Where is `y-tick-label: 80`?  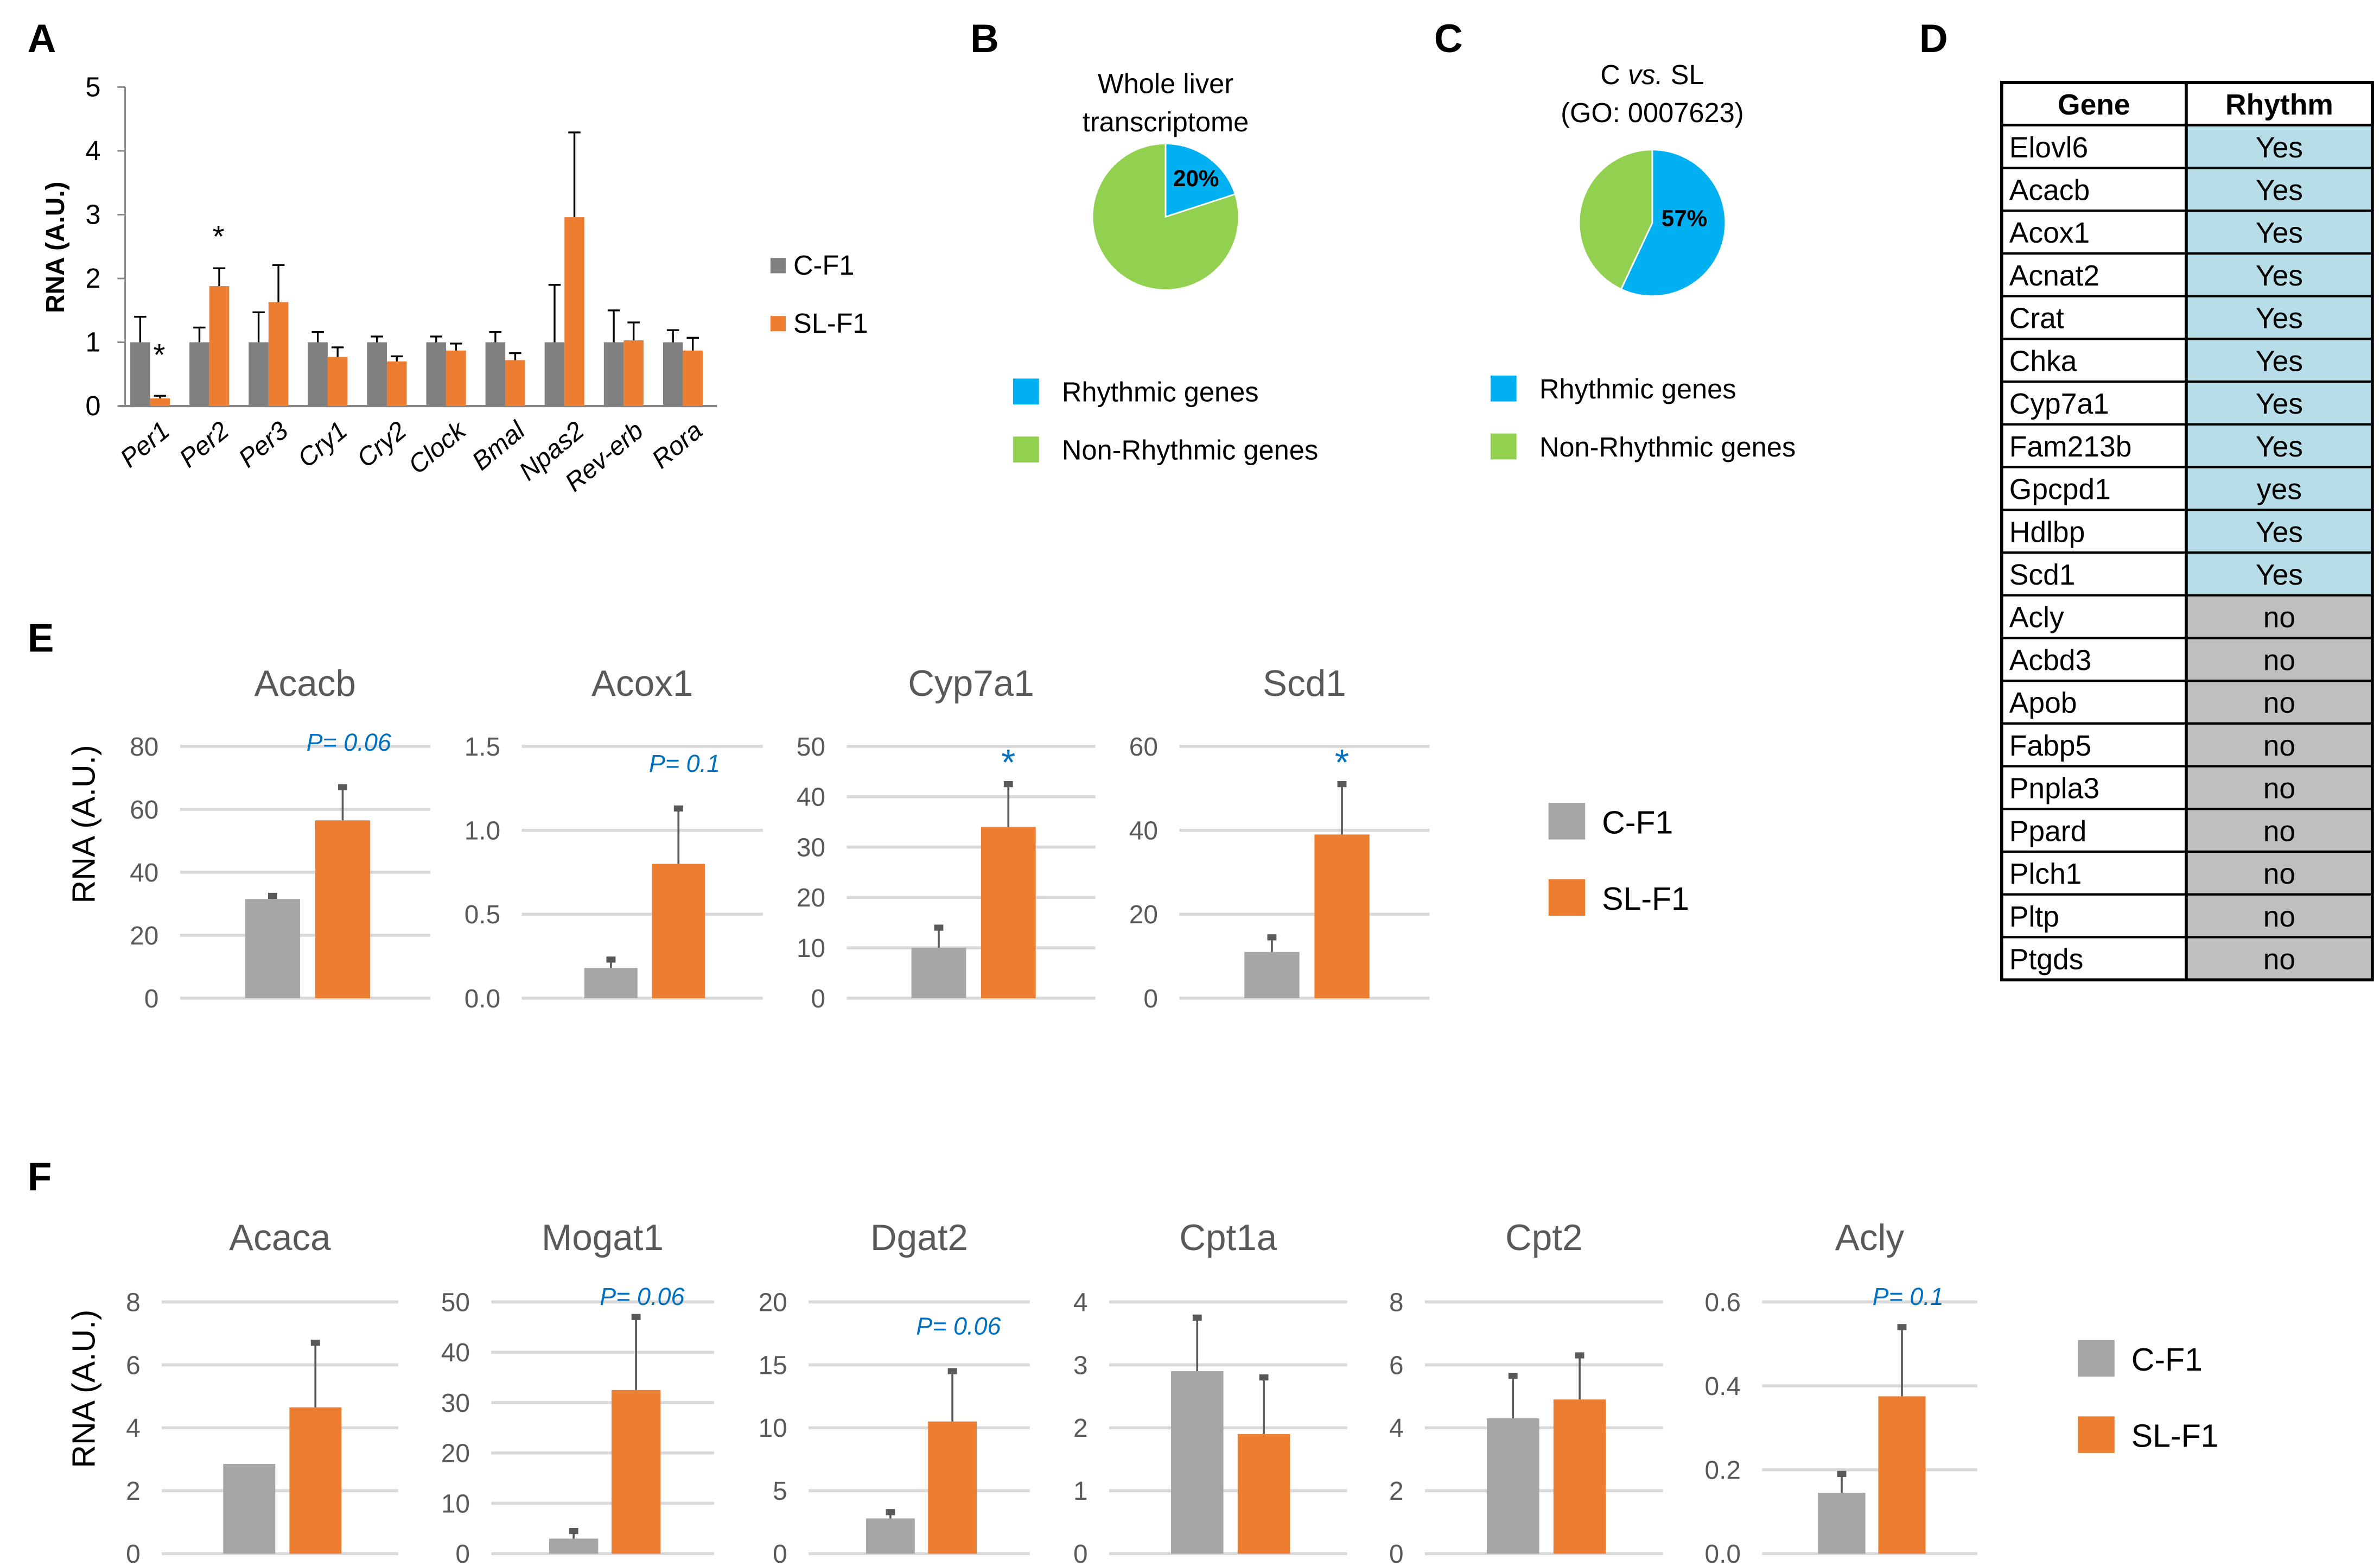
y-tick-label: 80 is located at coordinates (144, 747).